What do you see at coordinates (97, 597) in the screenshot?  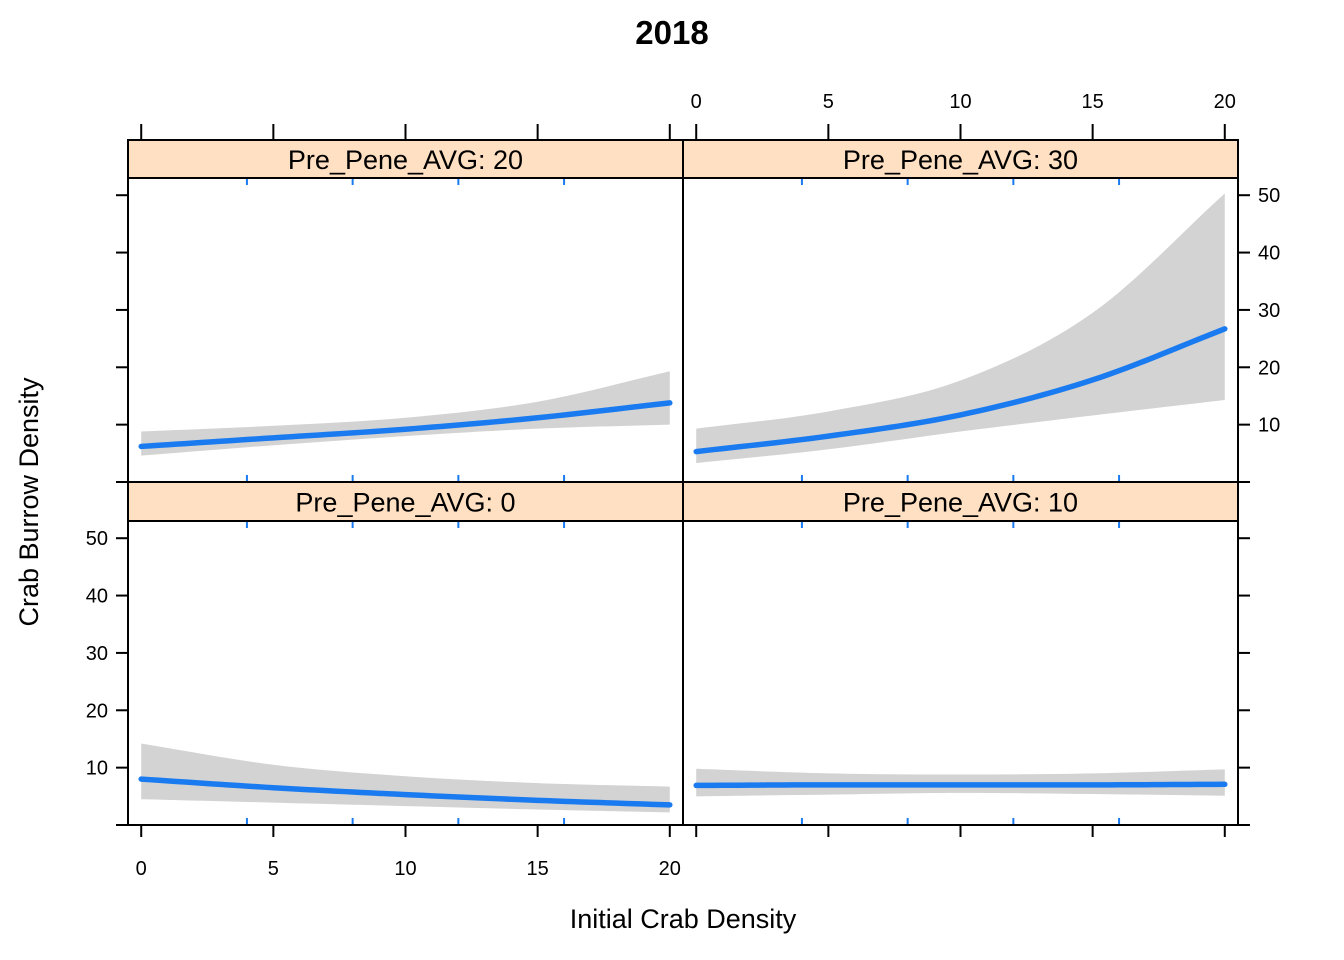 I see `y-tick-label-left: 40` at bounding box center [97, 597].